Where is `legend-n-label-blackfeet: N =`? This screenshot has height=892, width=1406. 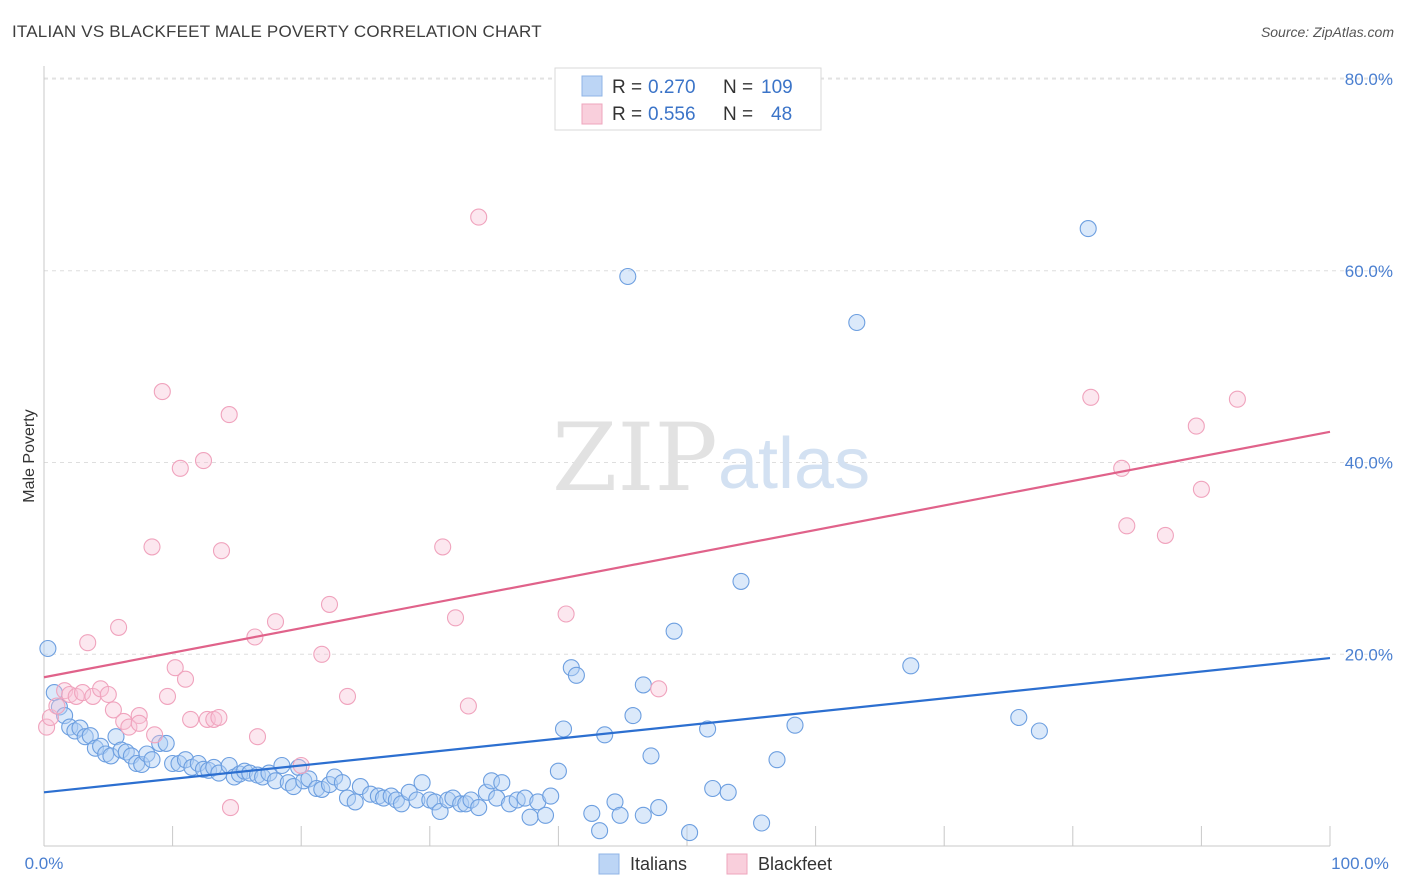
legend-n-label-blackfeet: N = is located at coordinates (738, 114).